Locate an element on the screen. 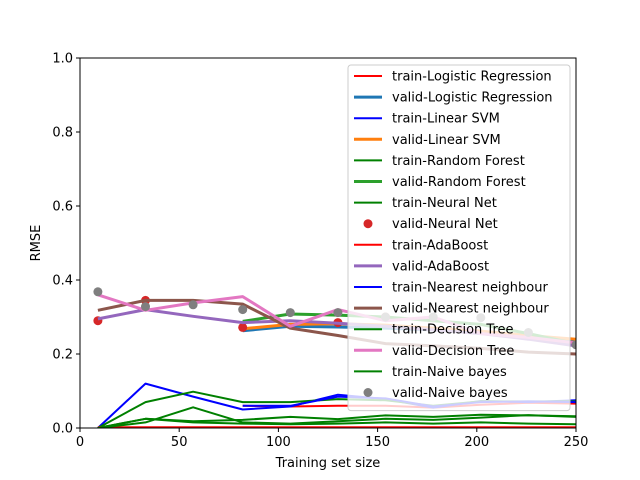  x-tick-label: 0 is located at coordinates (80, 442).